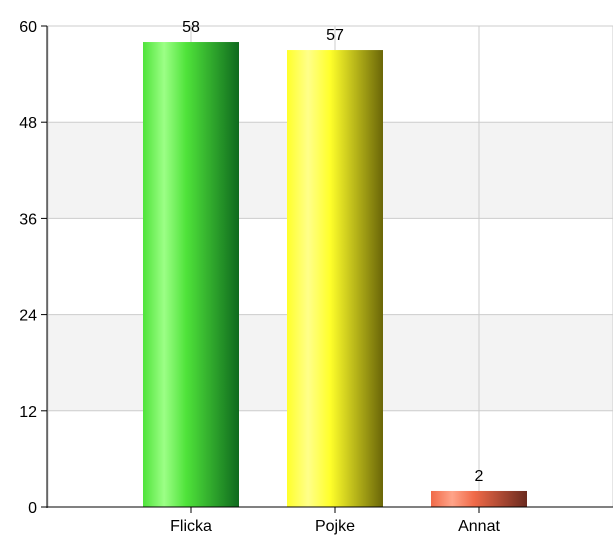  Describe the element at coordinates (479, 526) in the screenshot. I see `x-tick-label: Annat` at that location.